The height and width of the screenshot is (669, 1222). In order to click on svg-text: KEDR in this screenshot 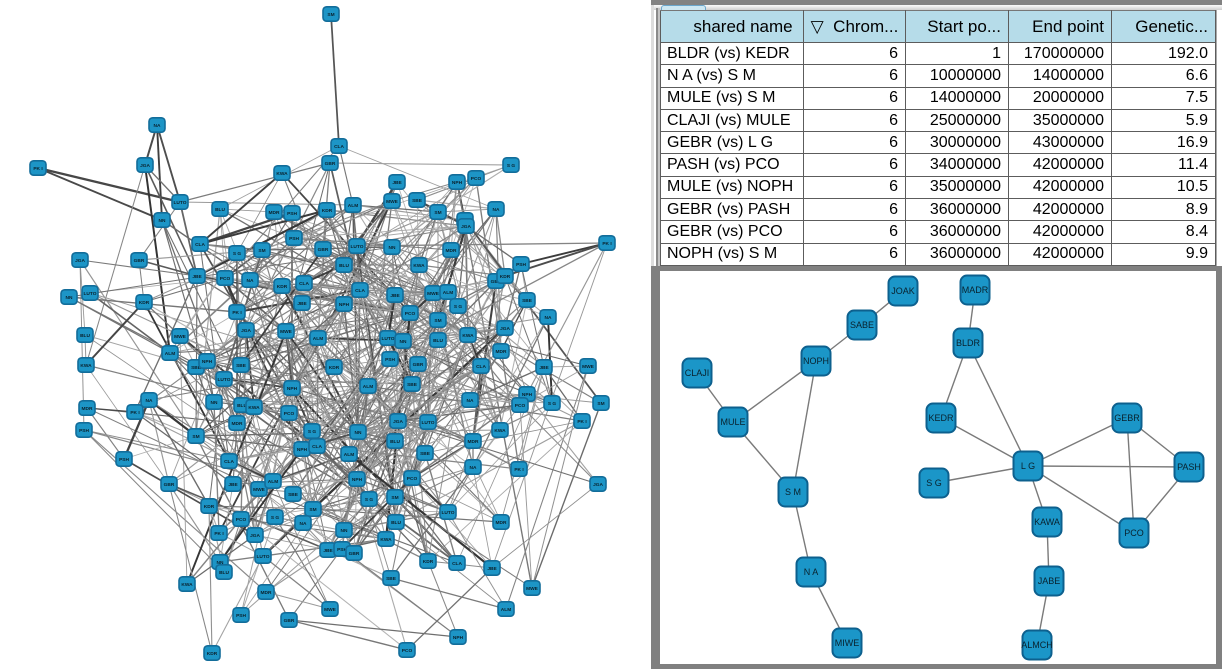, I will do `click(941, 418)`.